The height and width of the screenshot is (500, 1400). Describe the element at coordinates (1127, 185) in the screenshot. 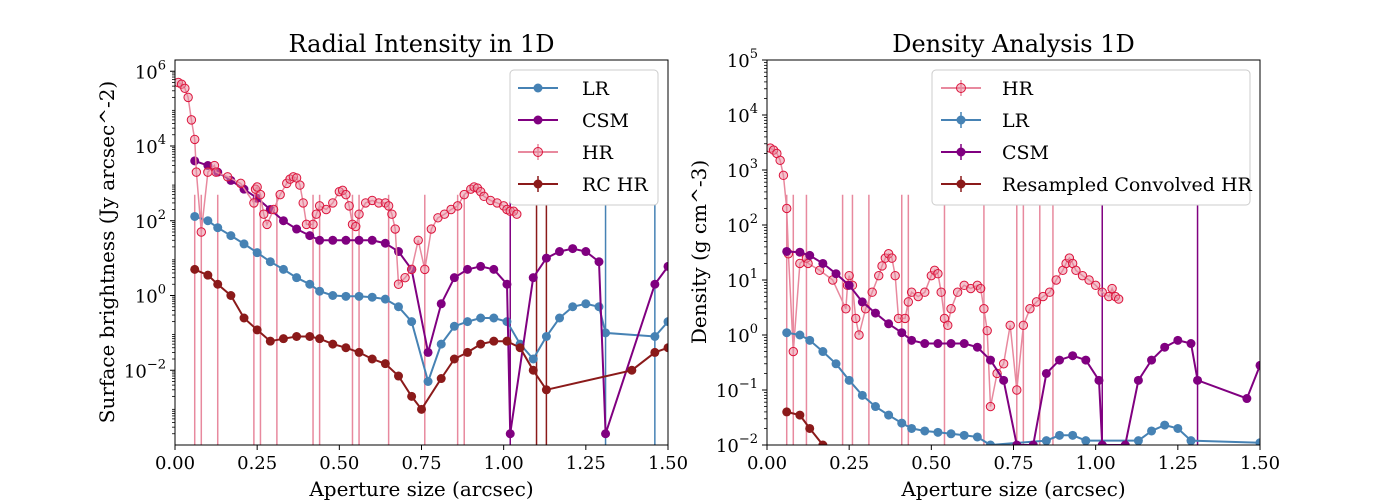

I see `legend-label: Resampled Convolved HR` at that location.